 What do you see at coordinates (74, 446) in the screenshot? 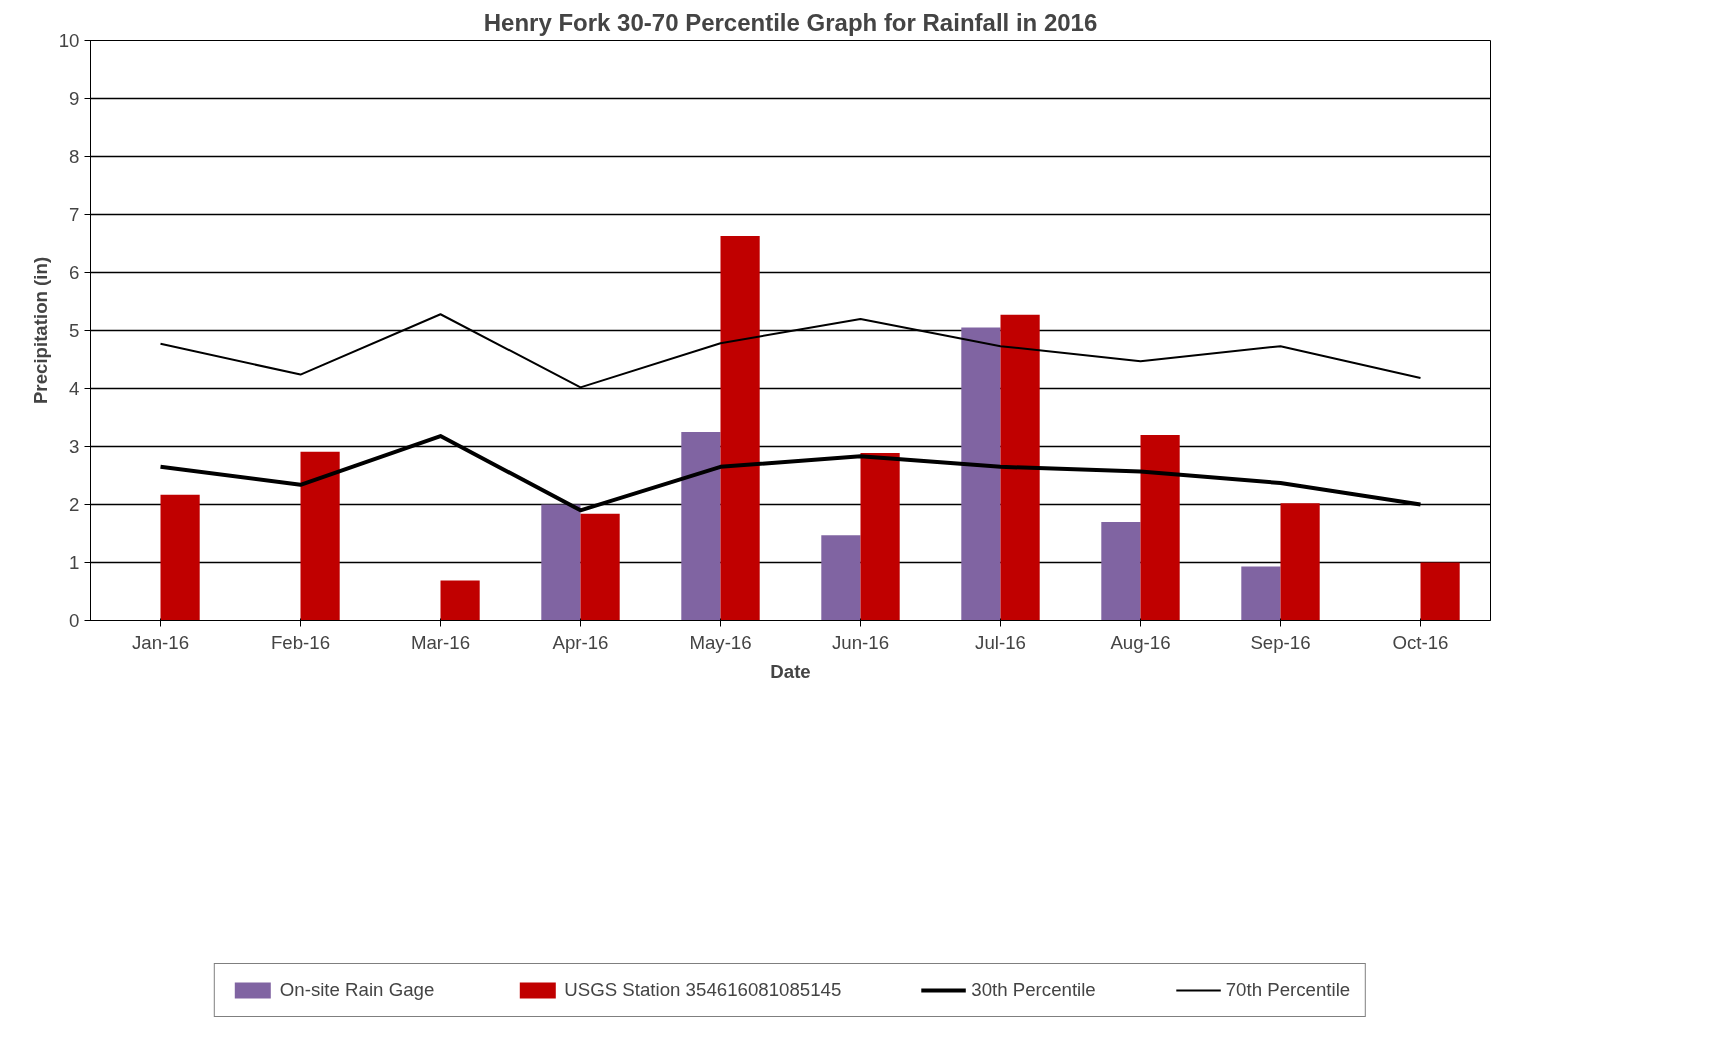
I see `y-tick-label: 3` at bounding box center [74, 446].